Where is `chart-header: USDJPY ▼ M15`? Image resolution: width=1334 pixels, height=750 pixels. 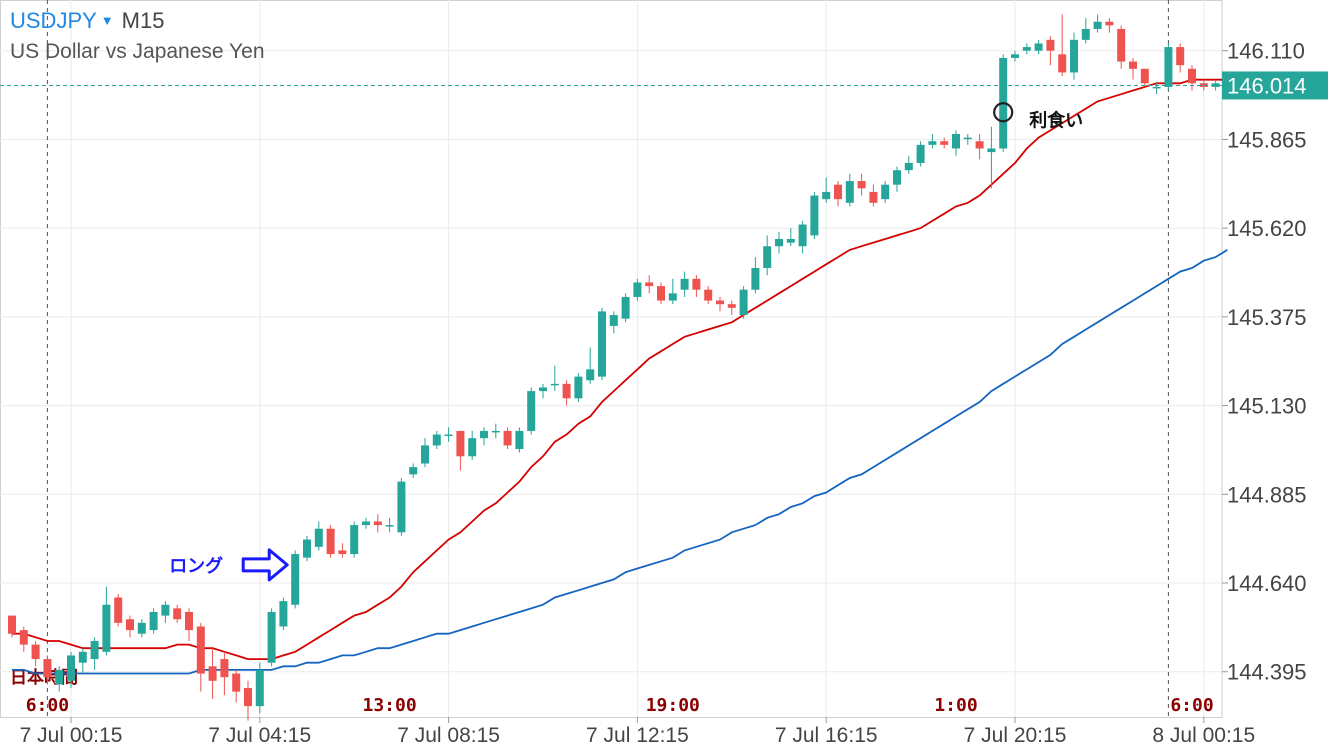
chart-header: USDJPY ▼ M15 is located at coordinates (87, 21).